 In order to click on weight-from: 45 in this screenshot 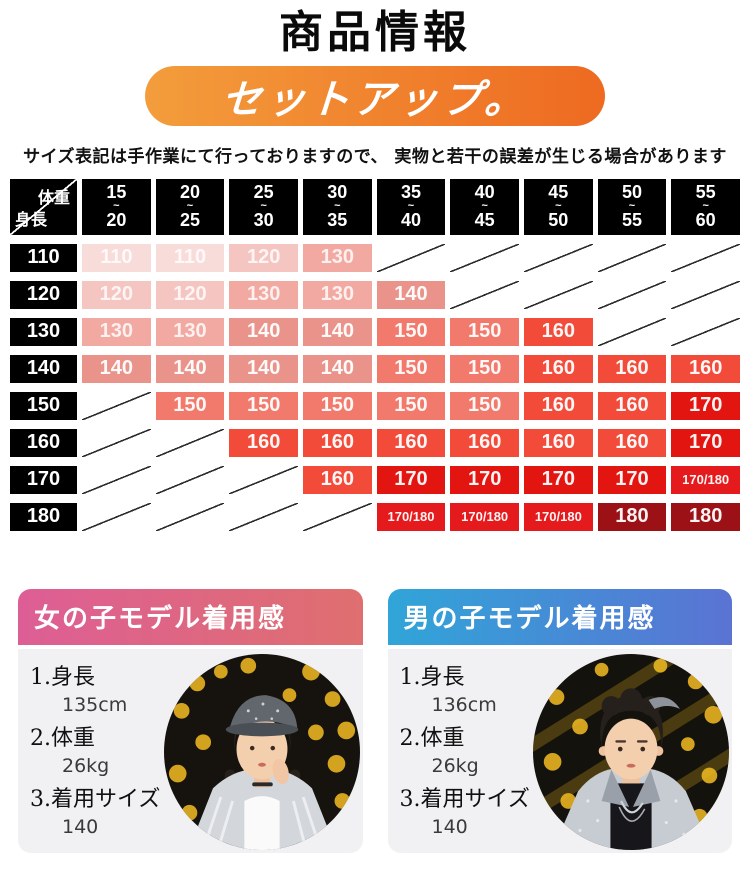, I will do `click(558, 191)`.